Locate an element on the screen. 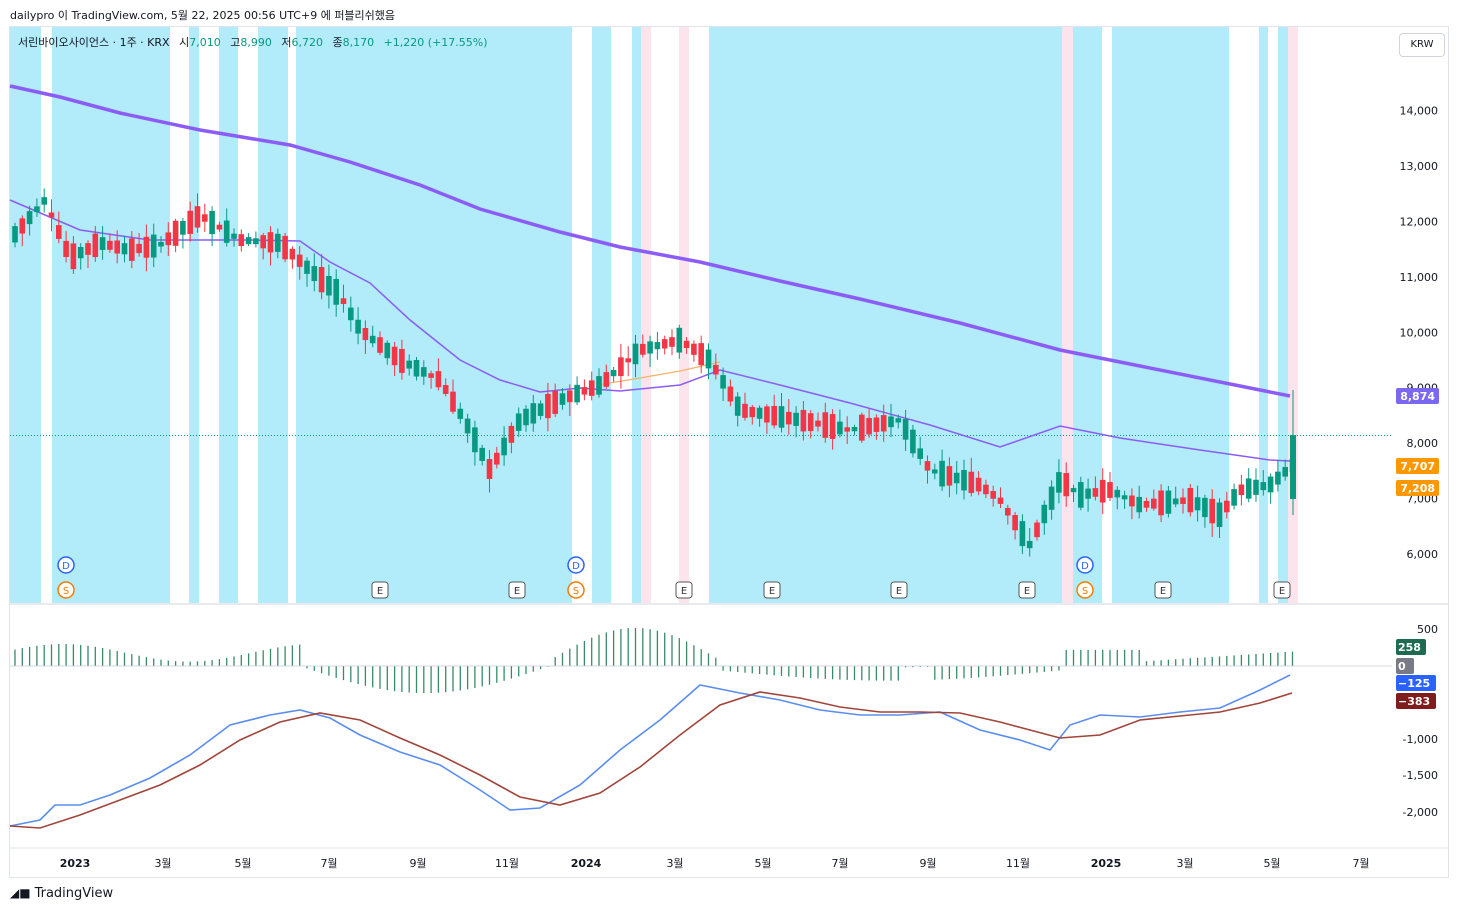 The height and width of the screenshot is (913, 1459). macd-tick-label: 500 is located at coordinates (1427, 629).